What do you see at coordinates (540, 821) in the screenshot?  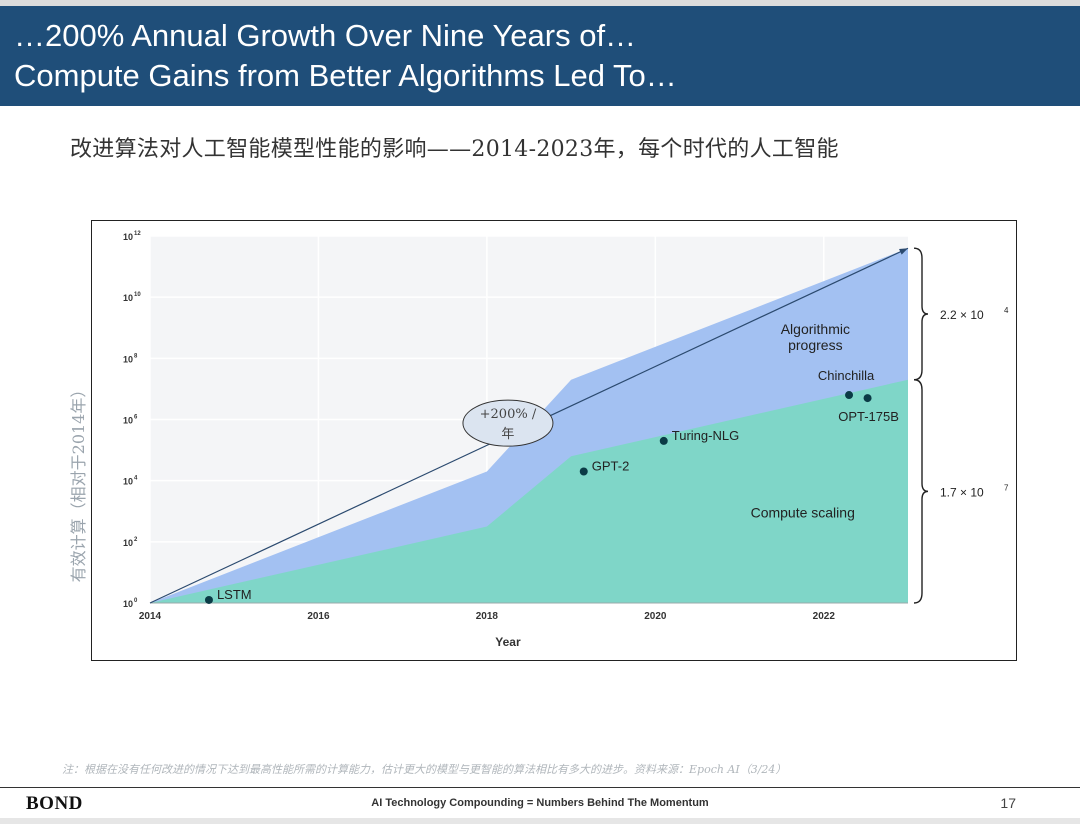 I see `bottom-strip` at bounding box center [540, 821].